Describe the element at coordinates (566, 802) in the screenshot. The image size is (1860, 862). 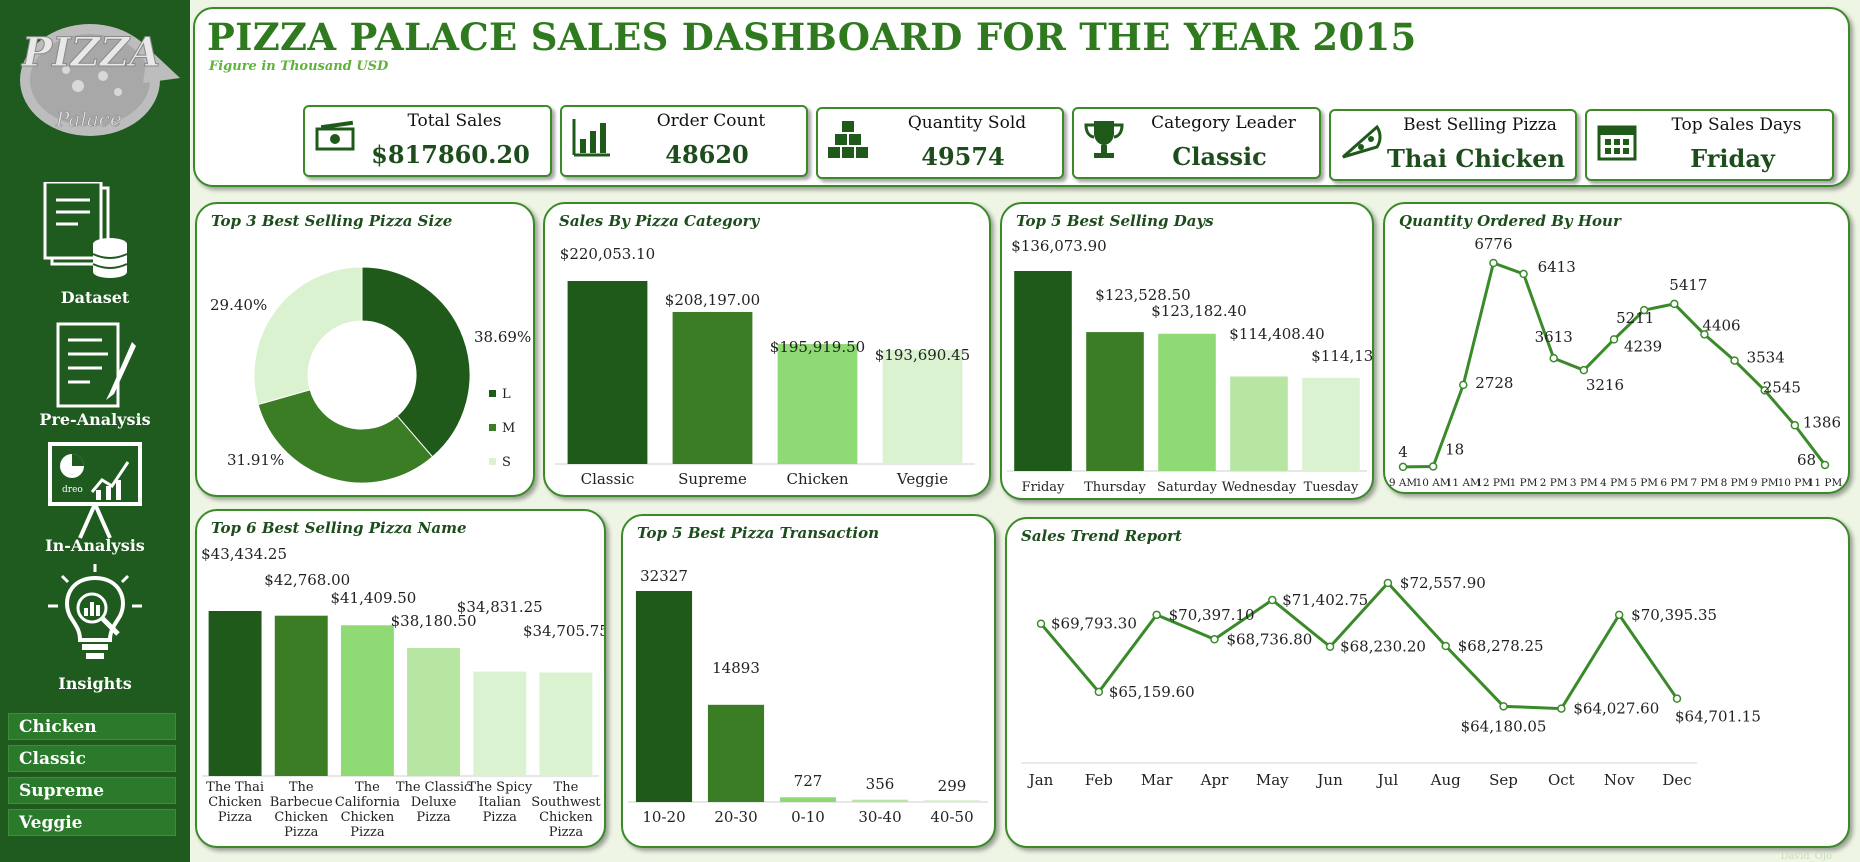
I see `category-label: Southwest` at that location.